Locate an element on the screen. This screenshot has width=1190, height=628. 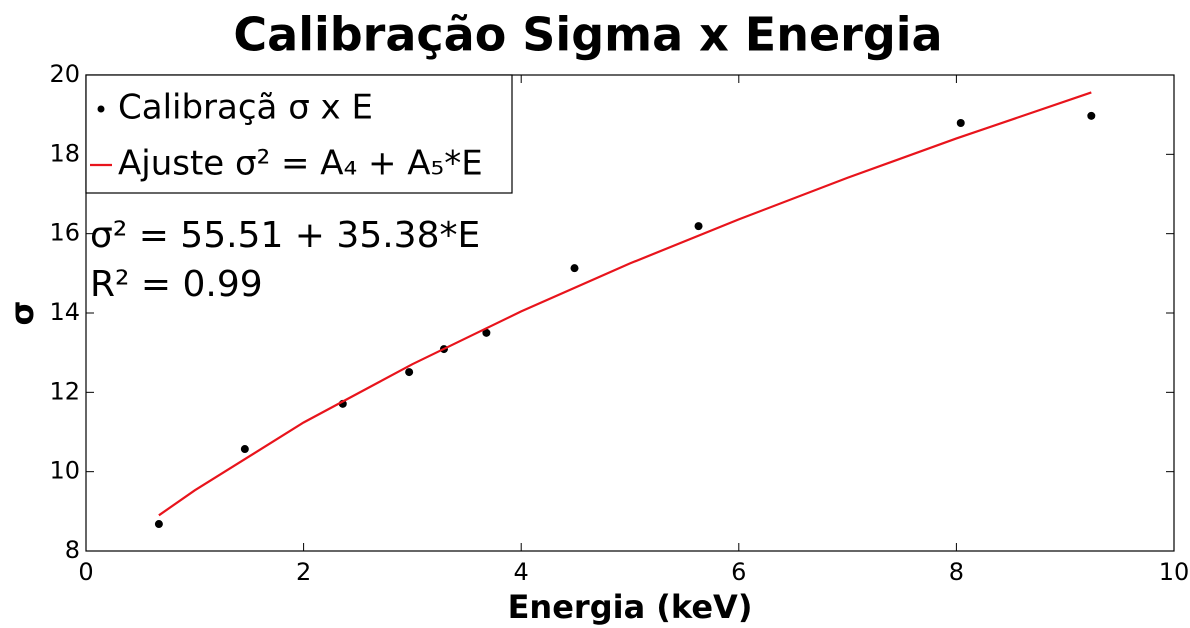
legend-label: Ajuste σ² = A₄ + A₅*E is located at coordinates (300, 164).